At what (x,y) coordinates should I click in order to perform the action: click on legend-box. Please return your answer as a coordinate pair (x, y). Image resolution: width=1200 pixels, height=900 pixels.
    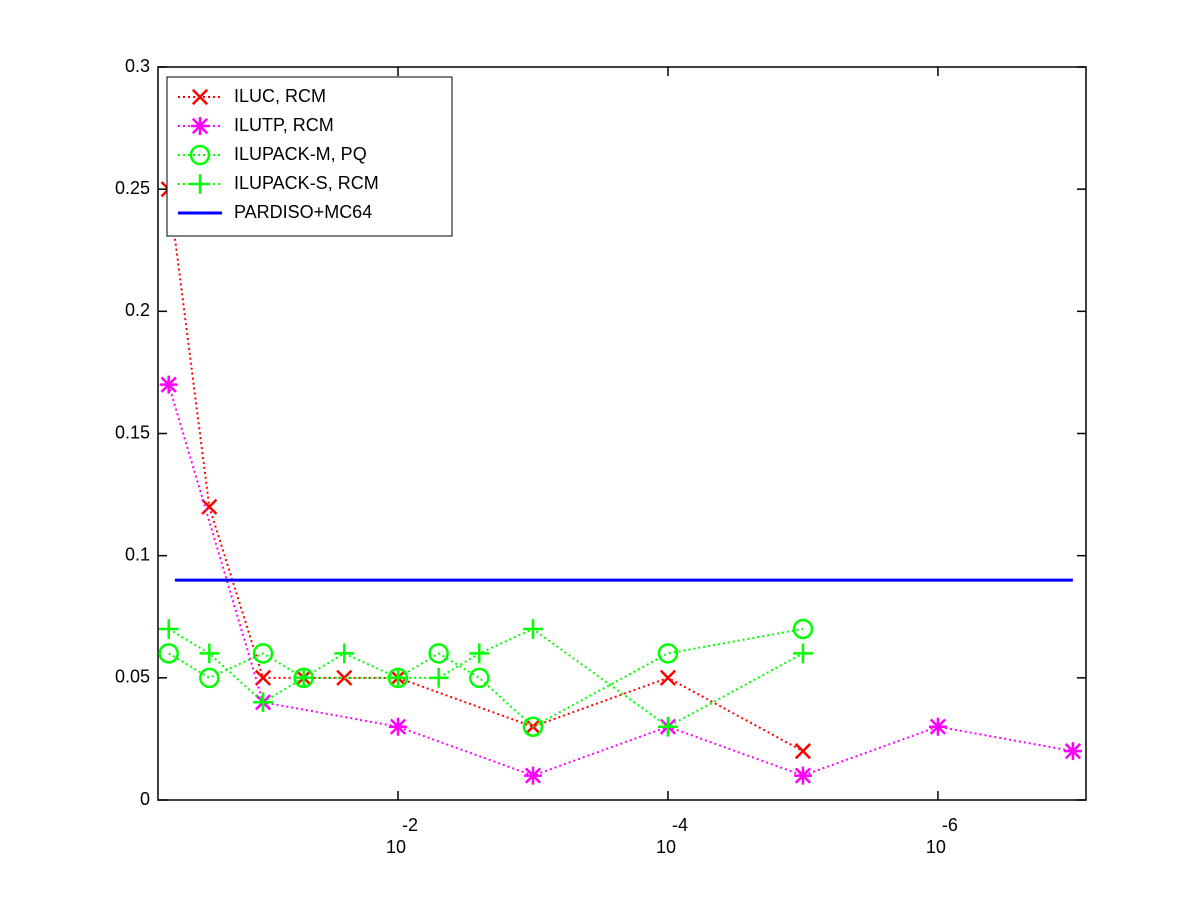
    Looking at the image, I should click on (309, 156).